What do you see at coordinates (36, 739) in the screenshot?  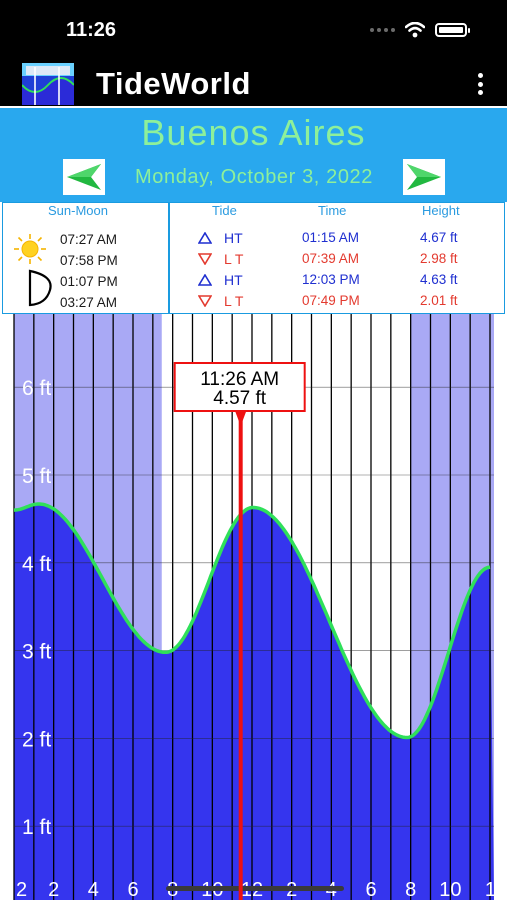 I see `y-tick-label: 2 ft` at bounding box center [36, 739].